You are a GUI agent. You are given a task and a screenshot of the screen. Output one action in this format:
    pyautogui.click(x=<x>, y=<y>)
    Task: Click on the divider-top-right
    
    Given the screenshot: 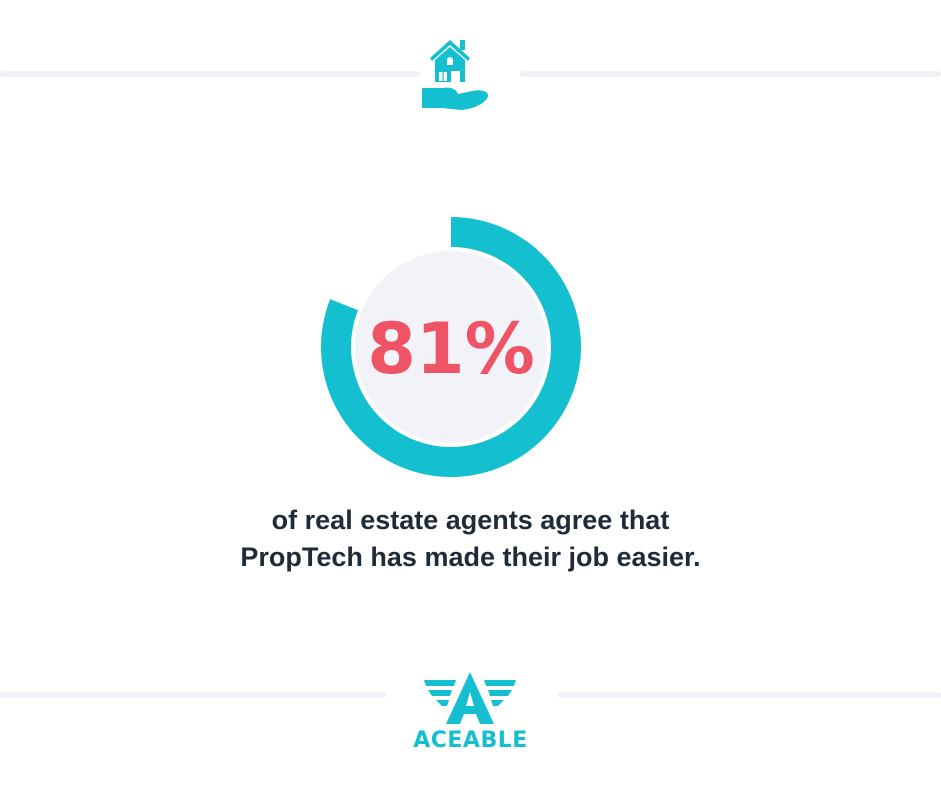 What is the action you would take?
    pyautogui.click(x=730, y=74)
    